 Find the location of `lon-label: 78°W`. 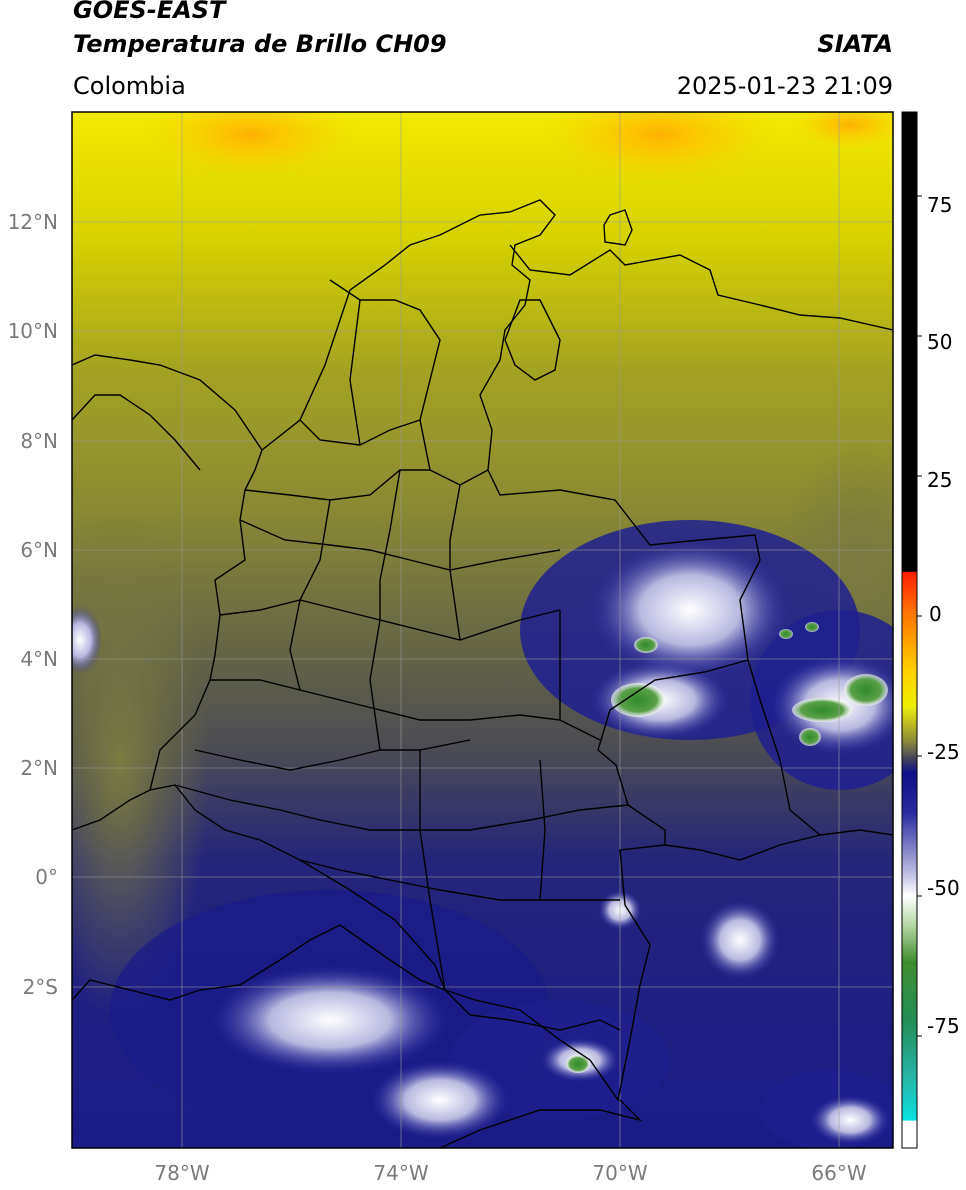

lon-label: 78°W is located at coordinates (181, 1173).